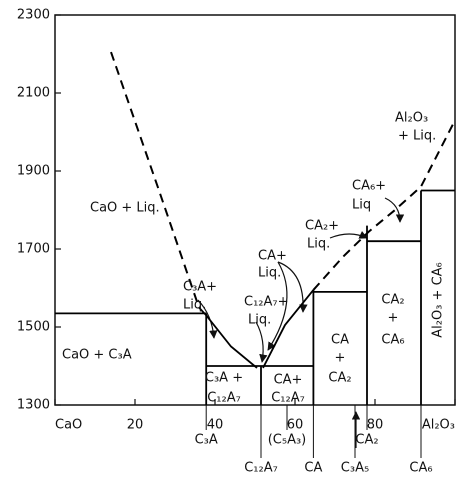  I want to click on region-label: CA, so click(340, 340).